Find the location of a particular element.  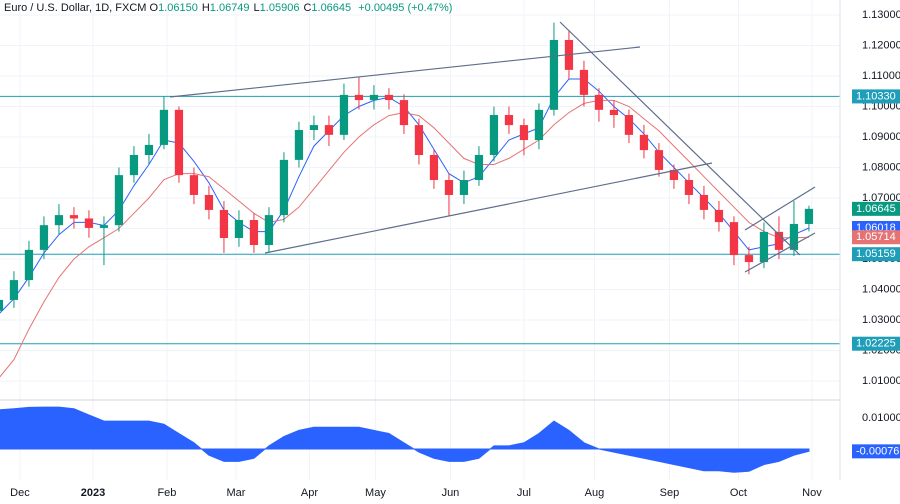

x-tick-label: May is located at coordinates (375, 493).